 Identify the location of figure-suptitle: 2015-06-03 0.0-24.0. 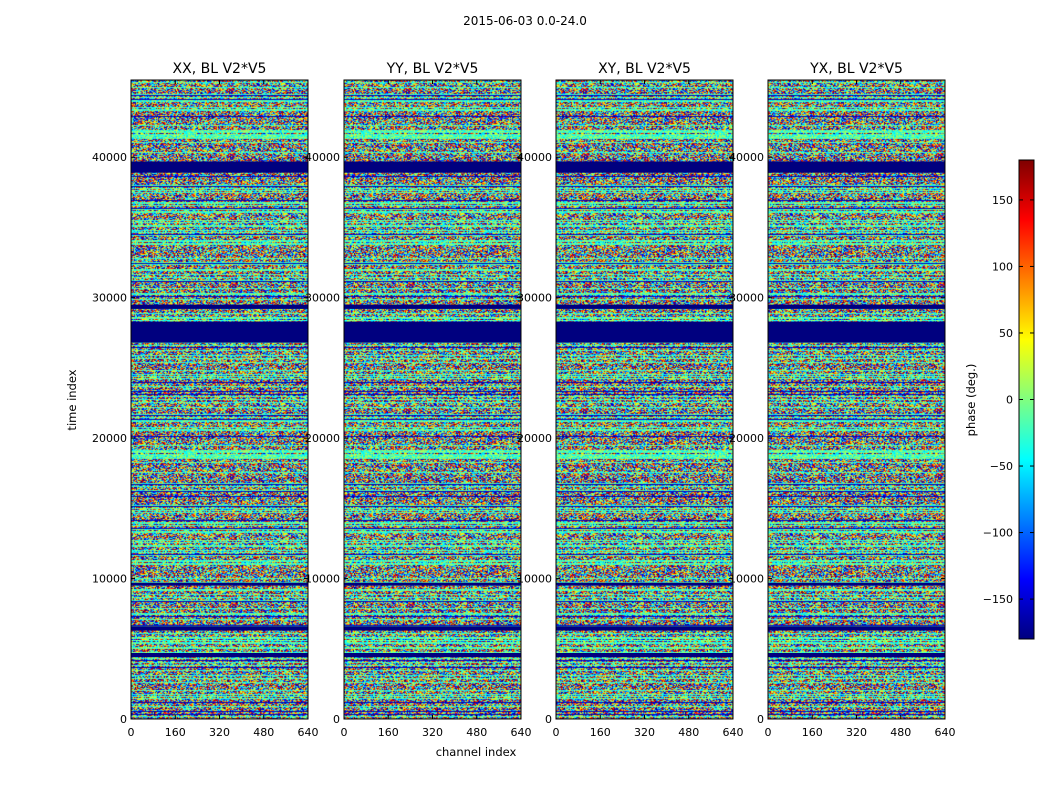
(525, 21).